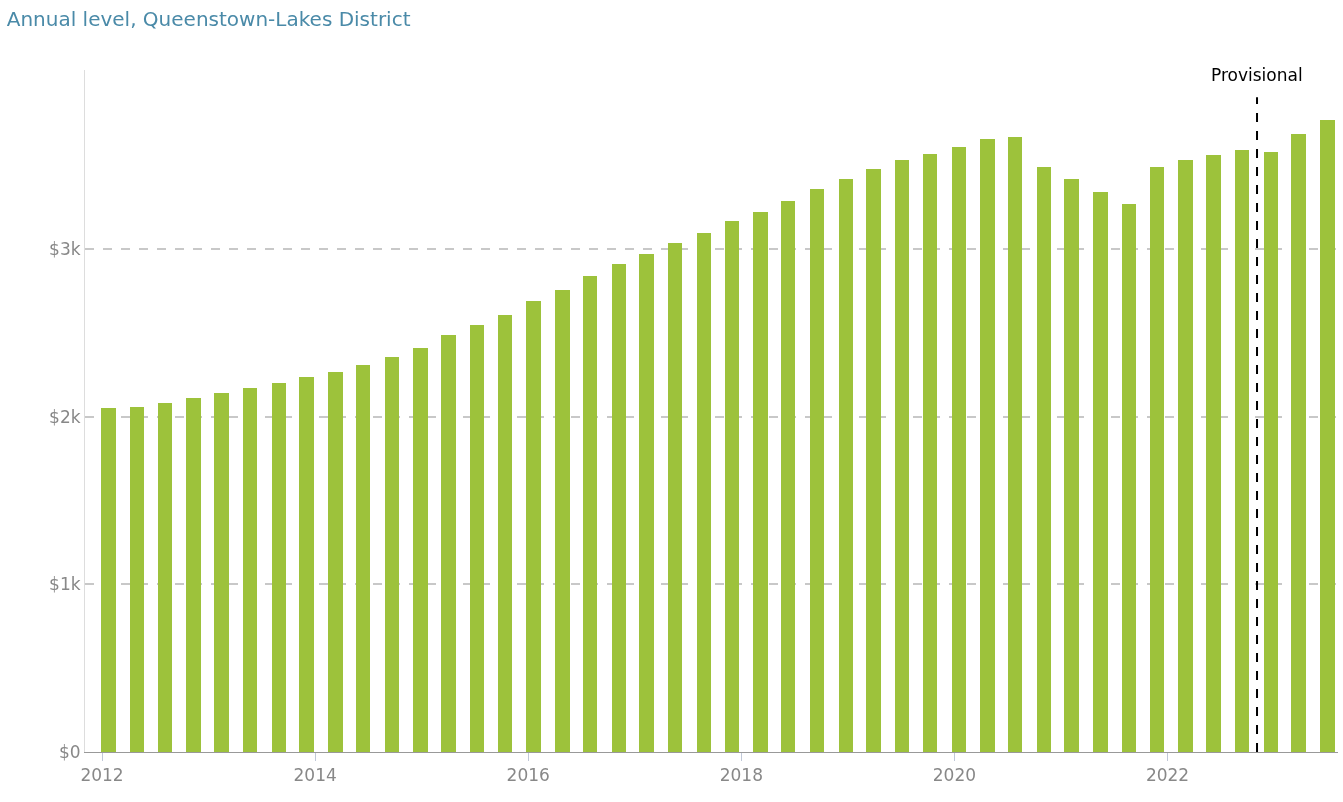 The image size is (1343, 802). I want to click on x-tick-label: 2018, so click(741, 775).